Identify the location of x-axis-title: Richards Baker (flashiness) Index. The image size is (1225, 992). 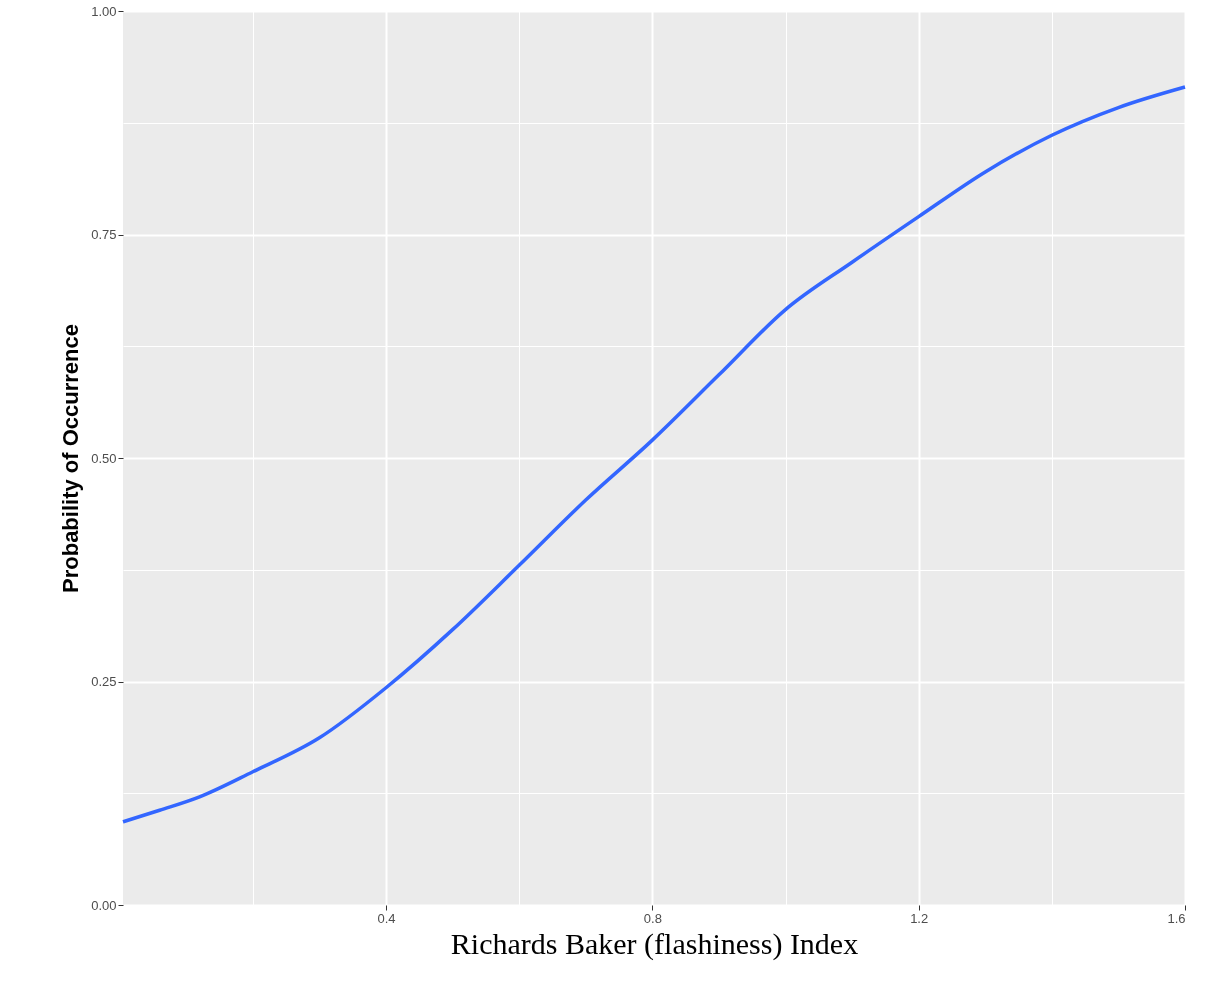
(654, 943).